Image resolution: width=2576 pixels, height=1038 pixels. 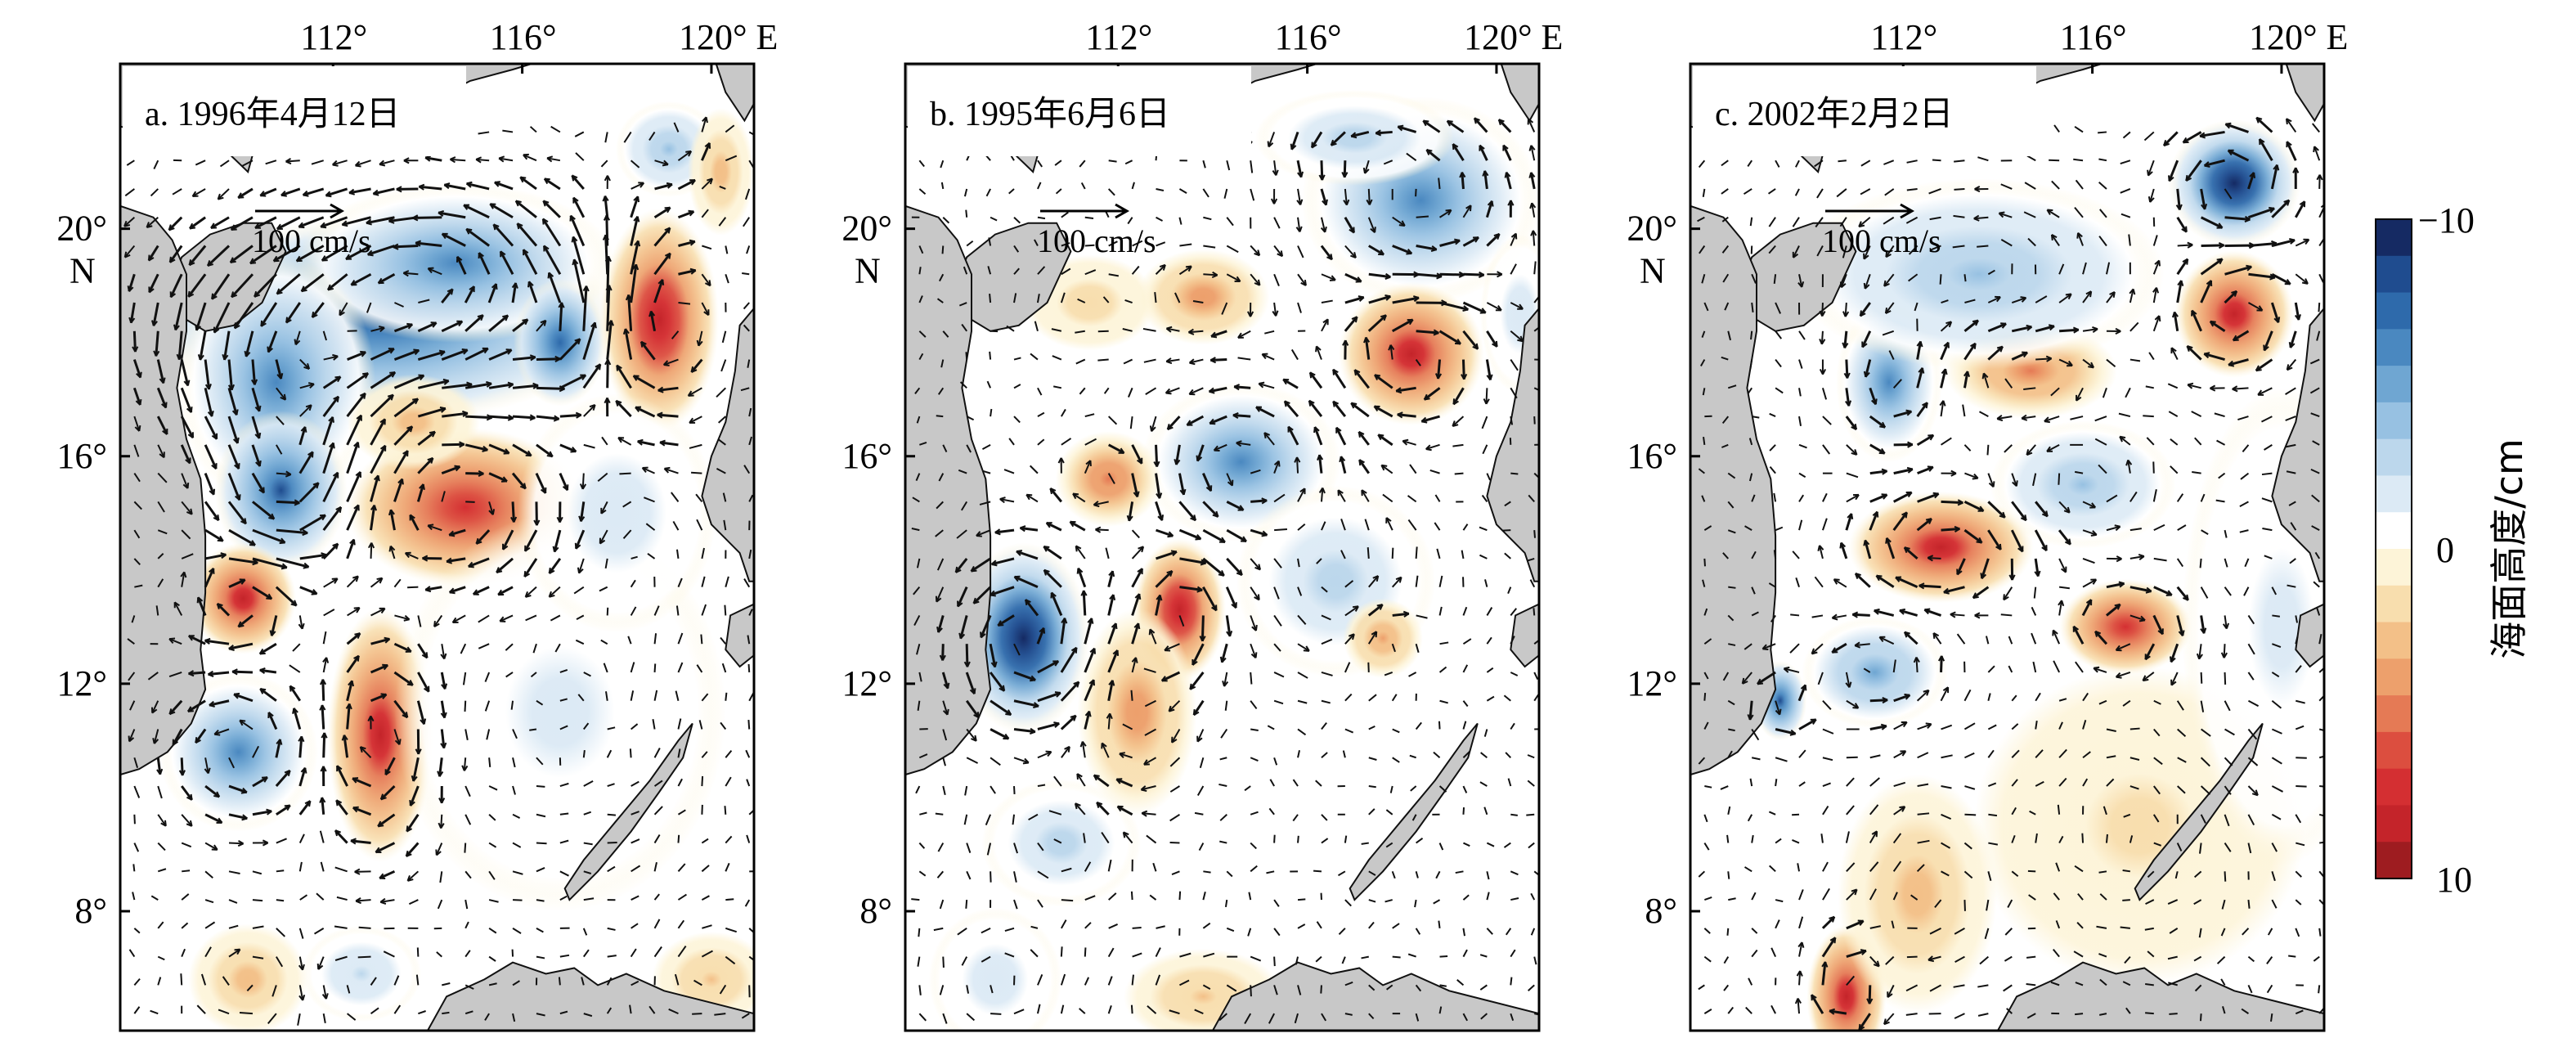 I want to click on lat-tick-label: 12°, so click(x=1652, y=683).